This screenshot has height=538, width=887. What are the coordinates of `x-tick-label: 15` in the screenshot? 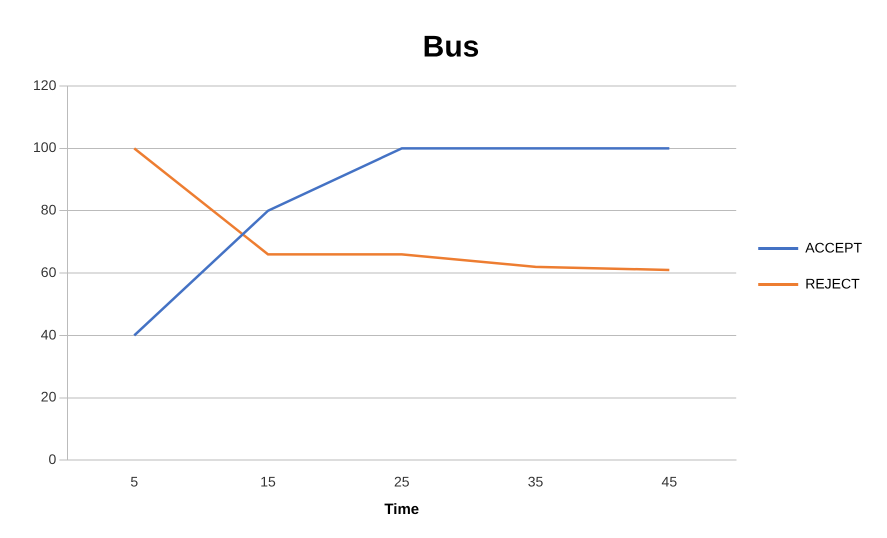 It's located at (268, 481).